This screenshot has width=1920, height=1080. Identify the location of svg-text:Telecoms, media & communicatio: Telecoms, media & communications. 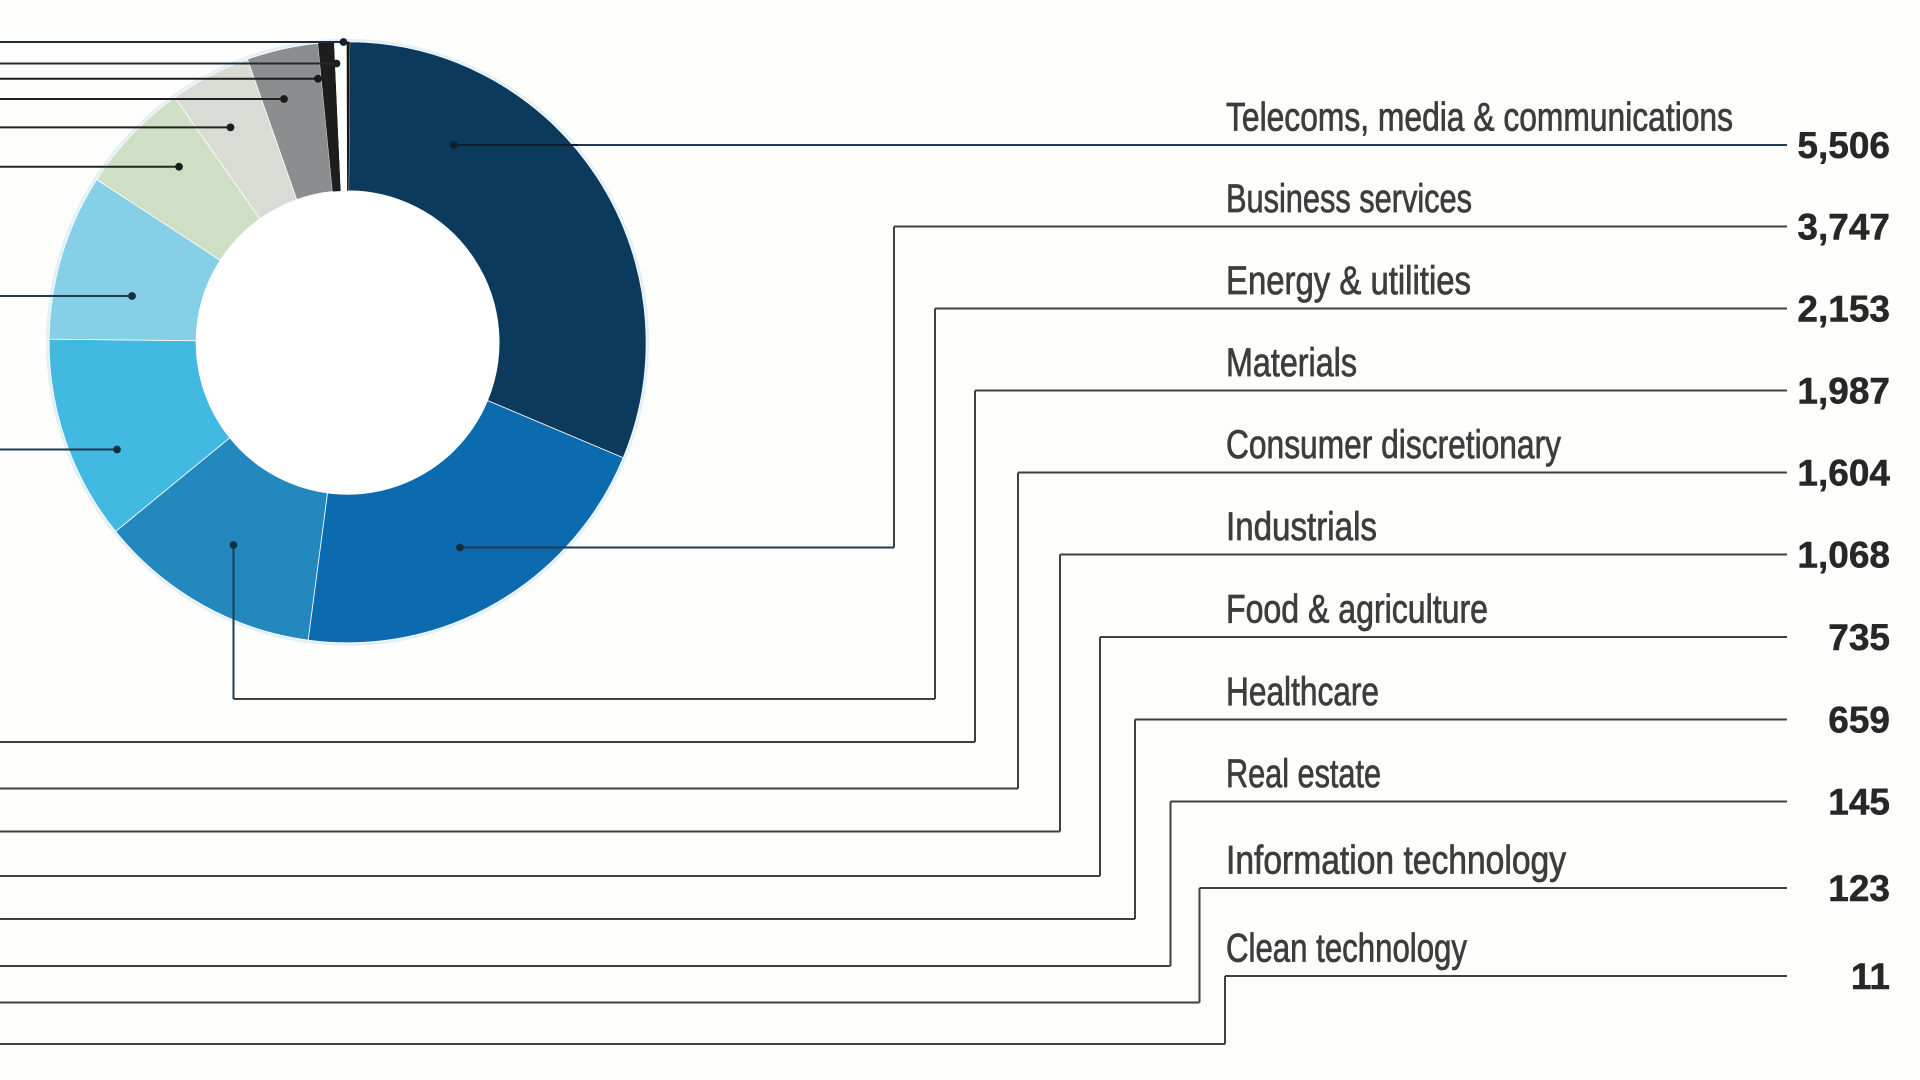
(1479, 118).